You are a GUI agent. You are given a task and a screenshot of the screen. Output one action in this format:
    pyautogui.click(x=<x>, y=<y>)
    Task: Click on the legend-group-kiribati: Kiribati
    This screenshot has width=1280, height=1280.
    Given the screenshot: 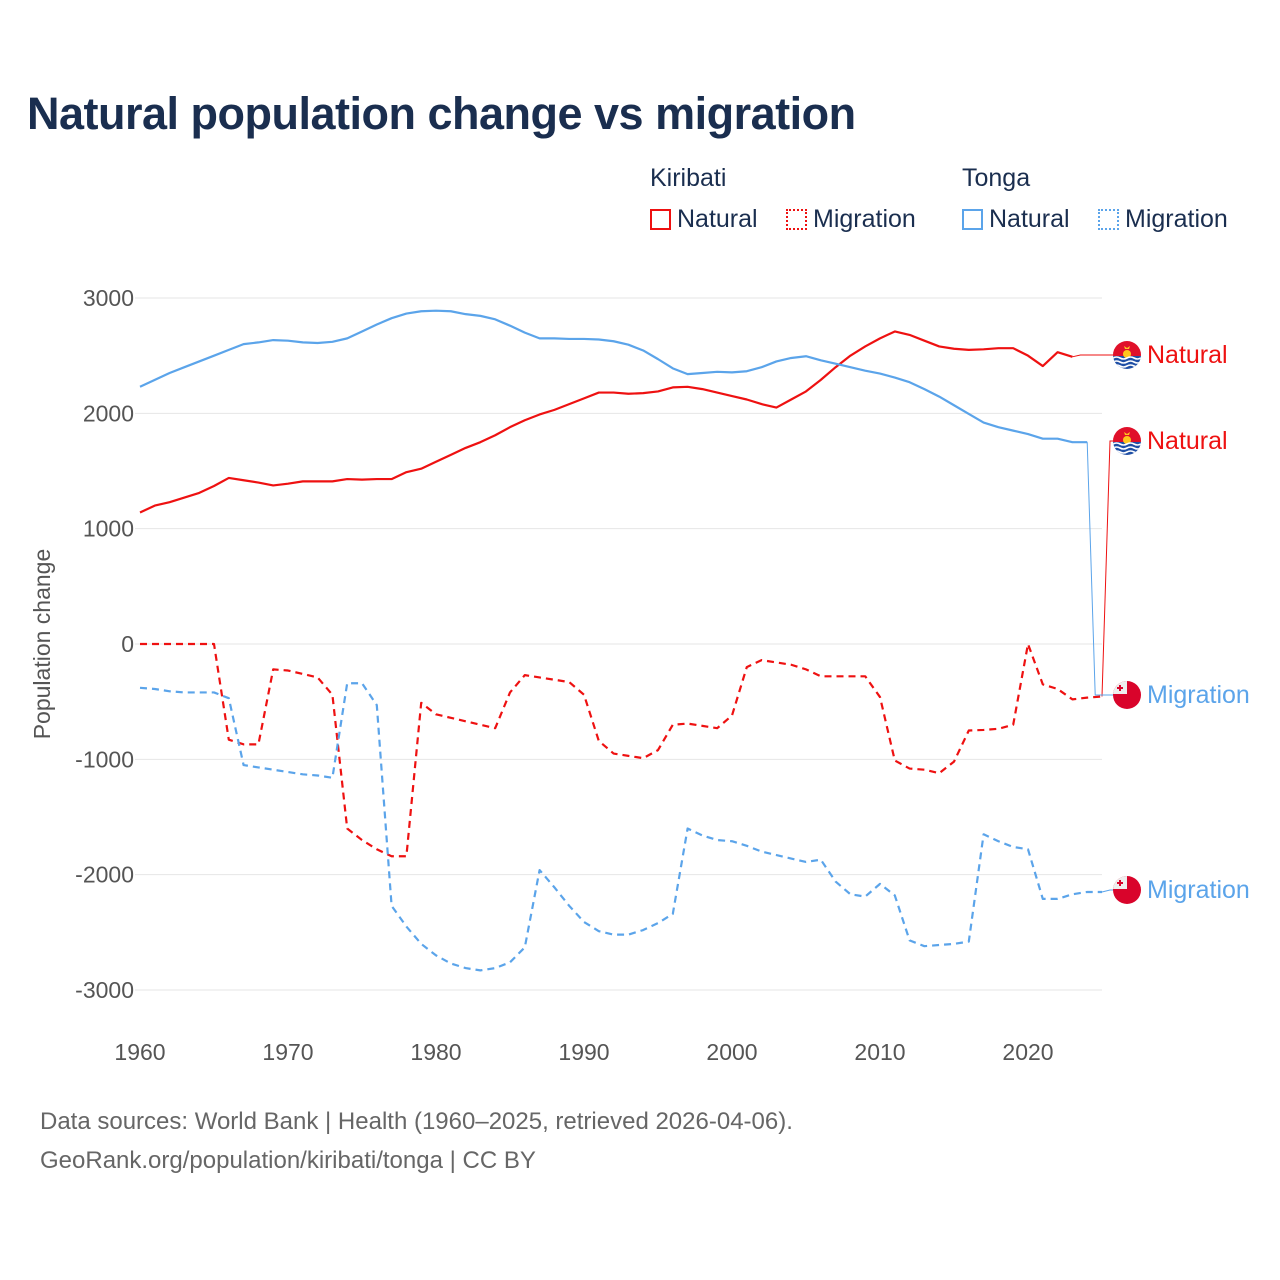 What is the action you would take?
    pyautogui.click(x=688, y=178)
    